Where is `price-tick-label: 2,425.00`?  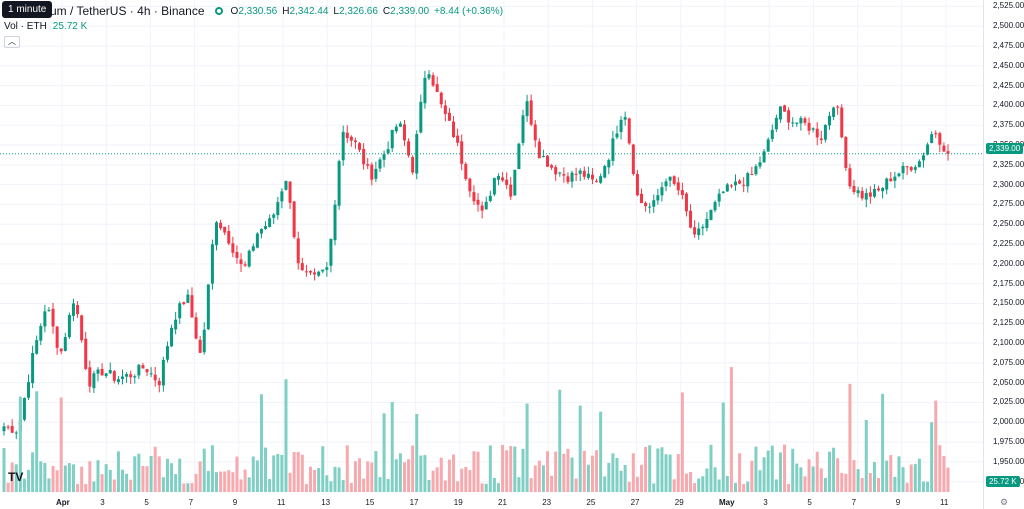 price-tick-label: 2,425.00 is located at coordinates (1008, 85).